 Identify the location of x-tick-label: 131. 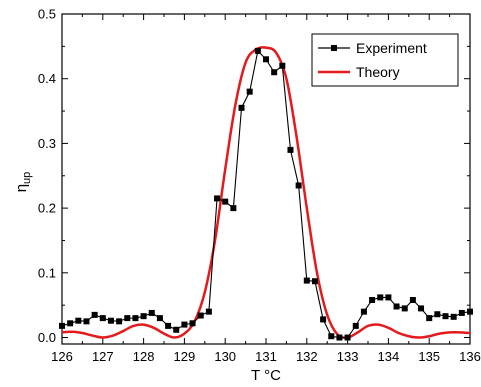
(266, 356).